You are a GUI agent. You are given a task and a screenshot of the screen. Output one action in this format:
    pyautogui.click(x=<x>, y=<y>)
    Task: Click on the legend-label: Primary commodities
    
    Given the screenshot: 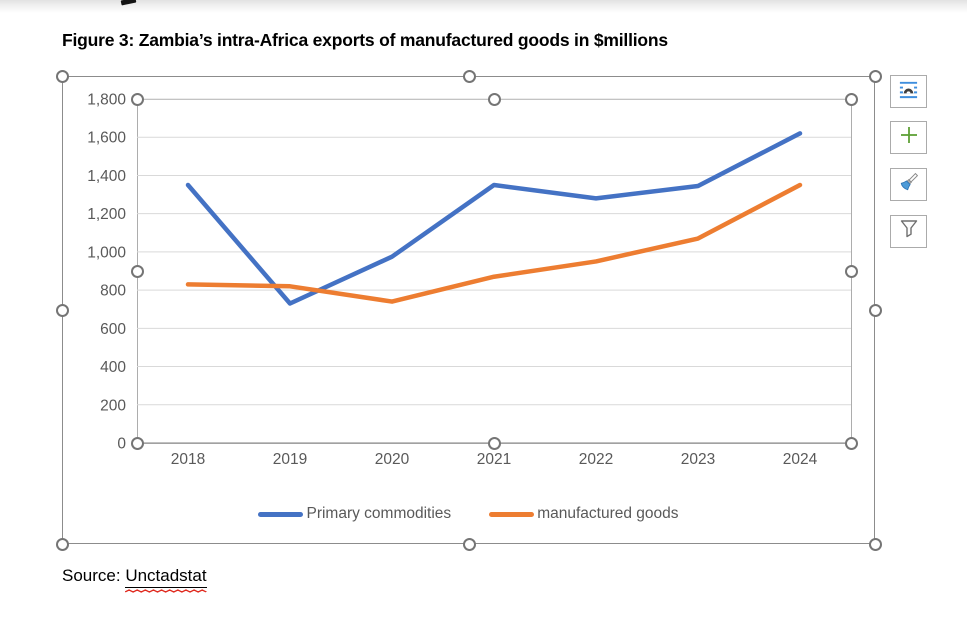 What is the action you would take?
    pyautogui.click(x=379, y=513)
    